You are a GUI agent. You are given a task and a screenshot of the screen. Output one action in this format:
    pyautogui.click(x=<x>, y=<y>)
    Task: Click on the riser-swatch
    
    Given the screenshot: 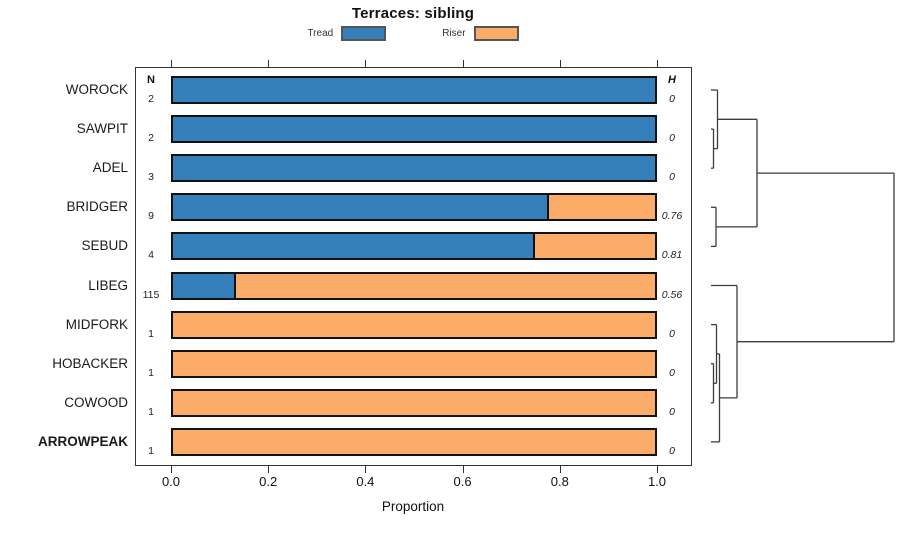 What is the action you would take?
    pyautogui.click(x=496, y=33)
    